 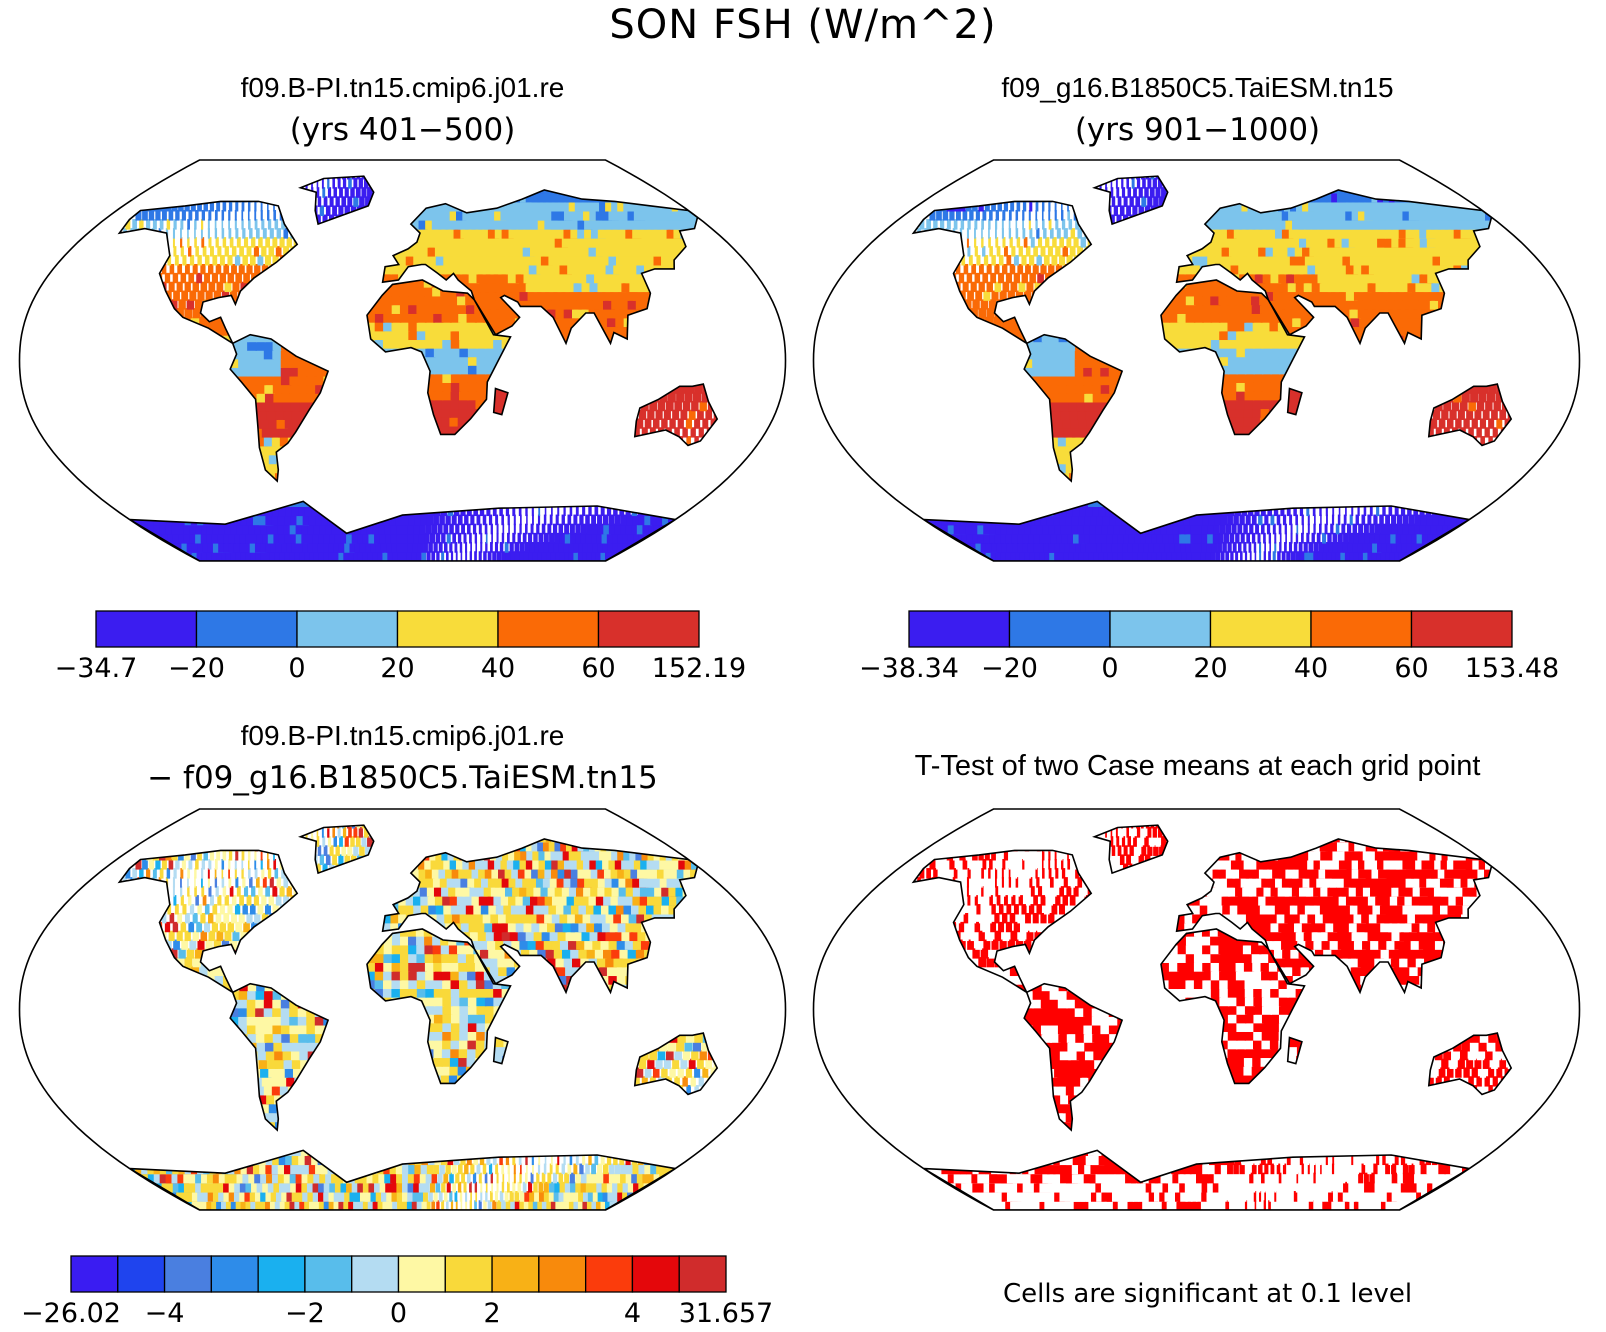 I want to click on map-diff, so click(x=402, y=1009).